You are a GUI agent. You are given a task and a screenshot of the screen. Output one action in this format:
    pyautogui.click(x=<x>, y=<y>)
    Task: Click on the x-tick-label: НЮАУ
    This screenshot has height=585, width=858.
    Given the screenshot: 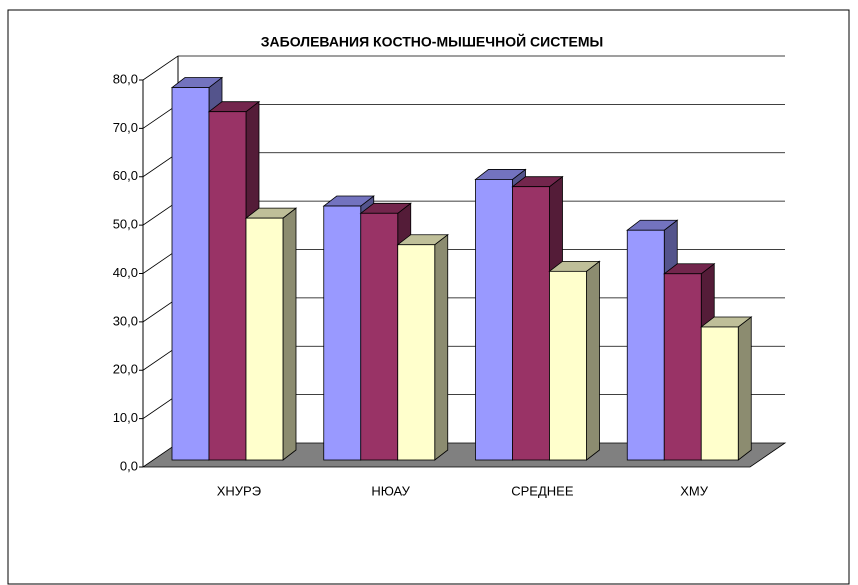 What is the action you would take?
    pyautogui.click(x=390, y=490)
    